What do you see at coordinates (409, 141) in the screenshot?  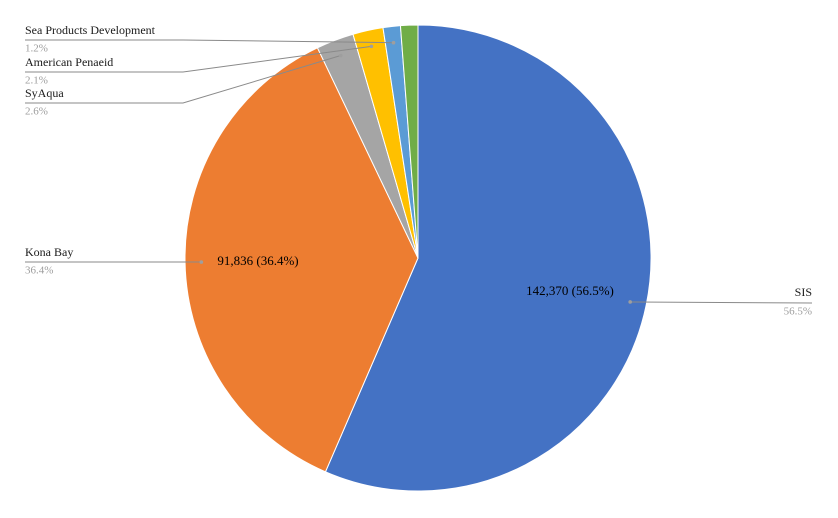 I see `pie-slice` at bounding box center [409, 141].